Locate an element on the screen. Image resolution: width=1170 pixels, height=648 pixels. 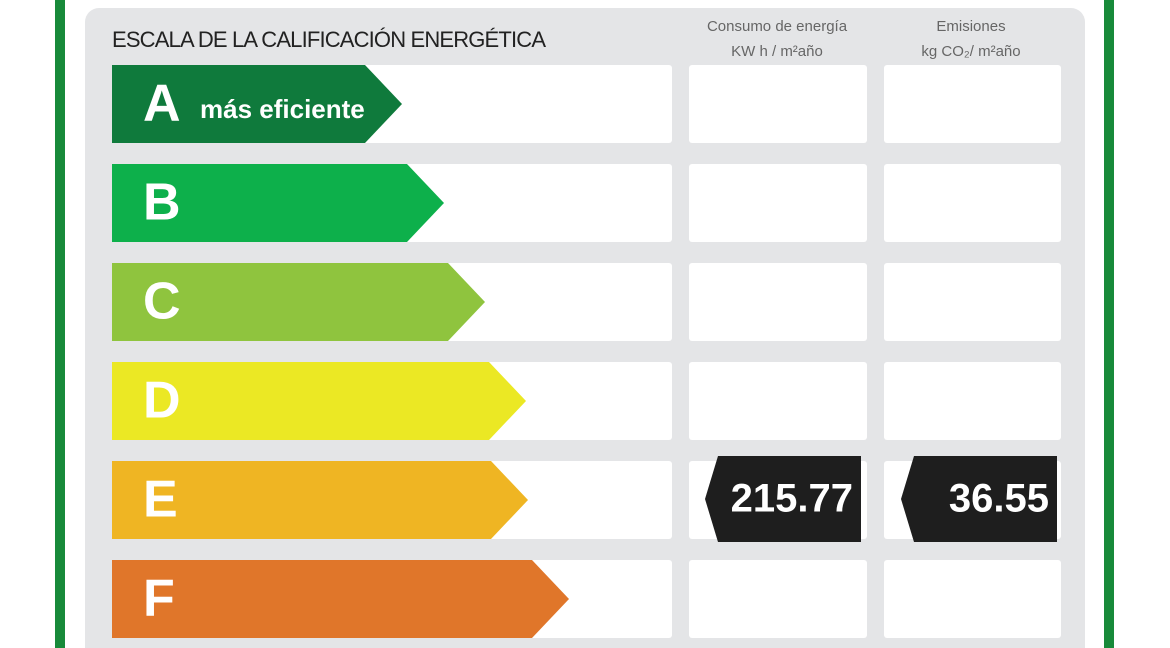
rating-letter: F is located at coordinates (159, 599).